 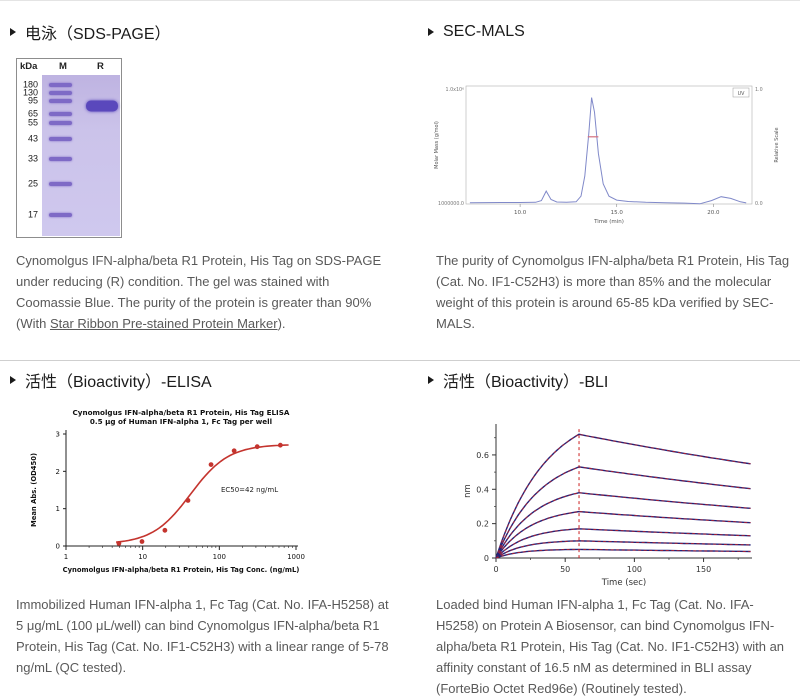 I want to click on y-axis-label: Mean Abs. (OD450), so click(x=34, y=490).